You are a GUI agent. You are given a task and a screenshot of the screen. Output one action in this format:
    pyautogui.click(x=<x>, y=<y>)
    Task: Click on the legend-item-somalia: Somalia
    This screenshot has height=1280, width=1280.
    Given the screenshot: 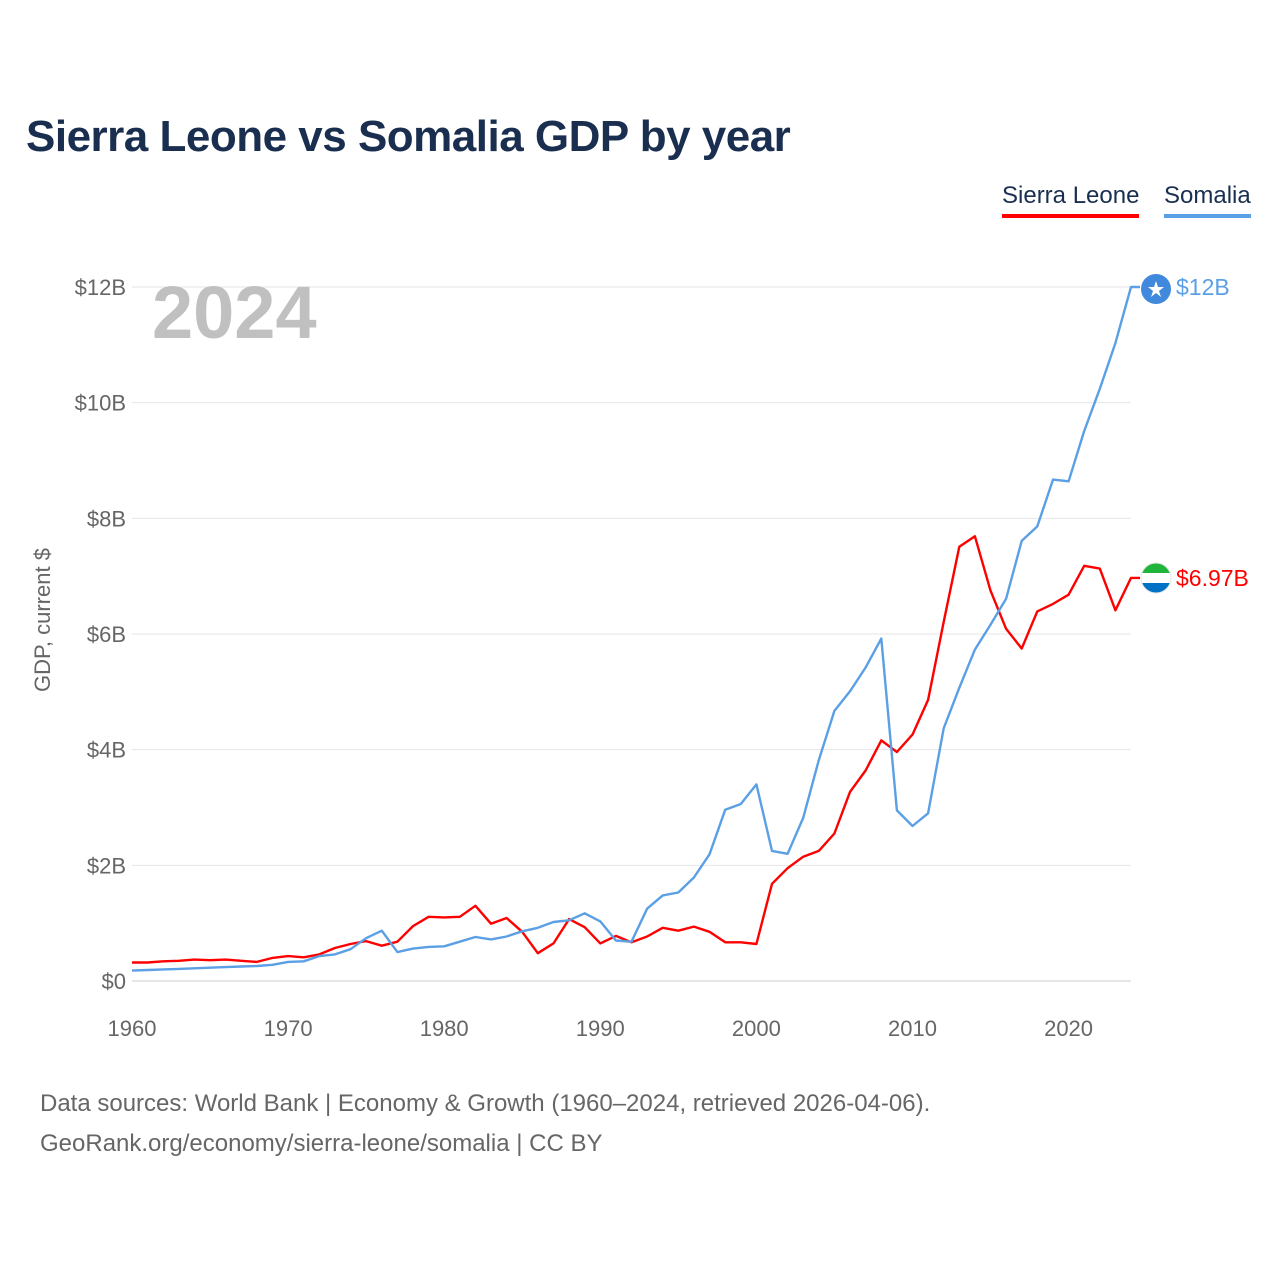 What is the action you would take?
    pyautogui.click(x=1207, y=200)
    